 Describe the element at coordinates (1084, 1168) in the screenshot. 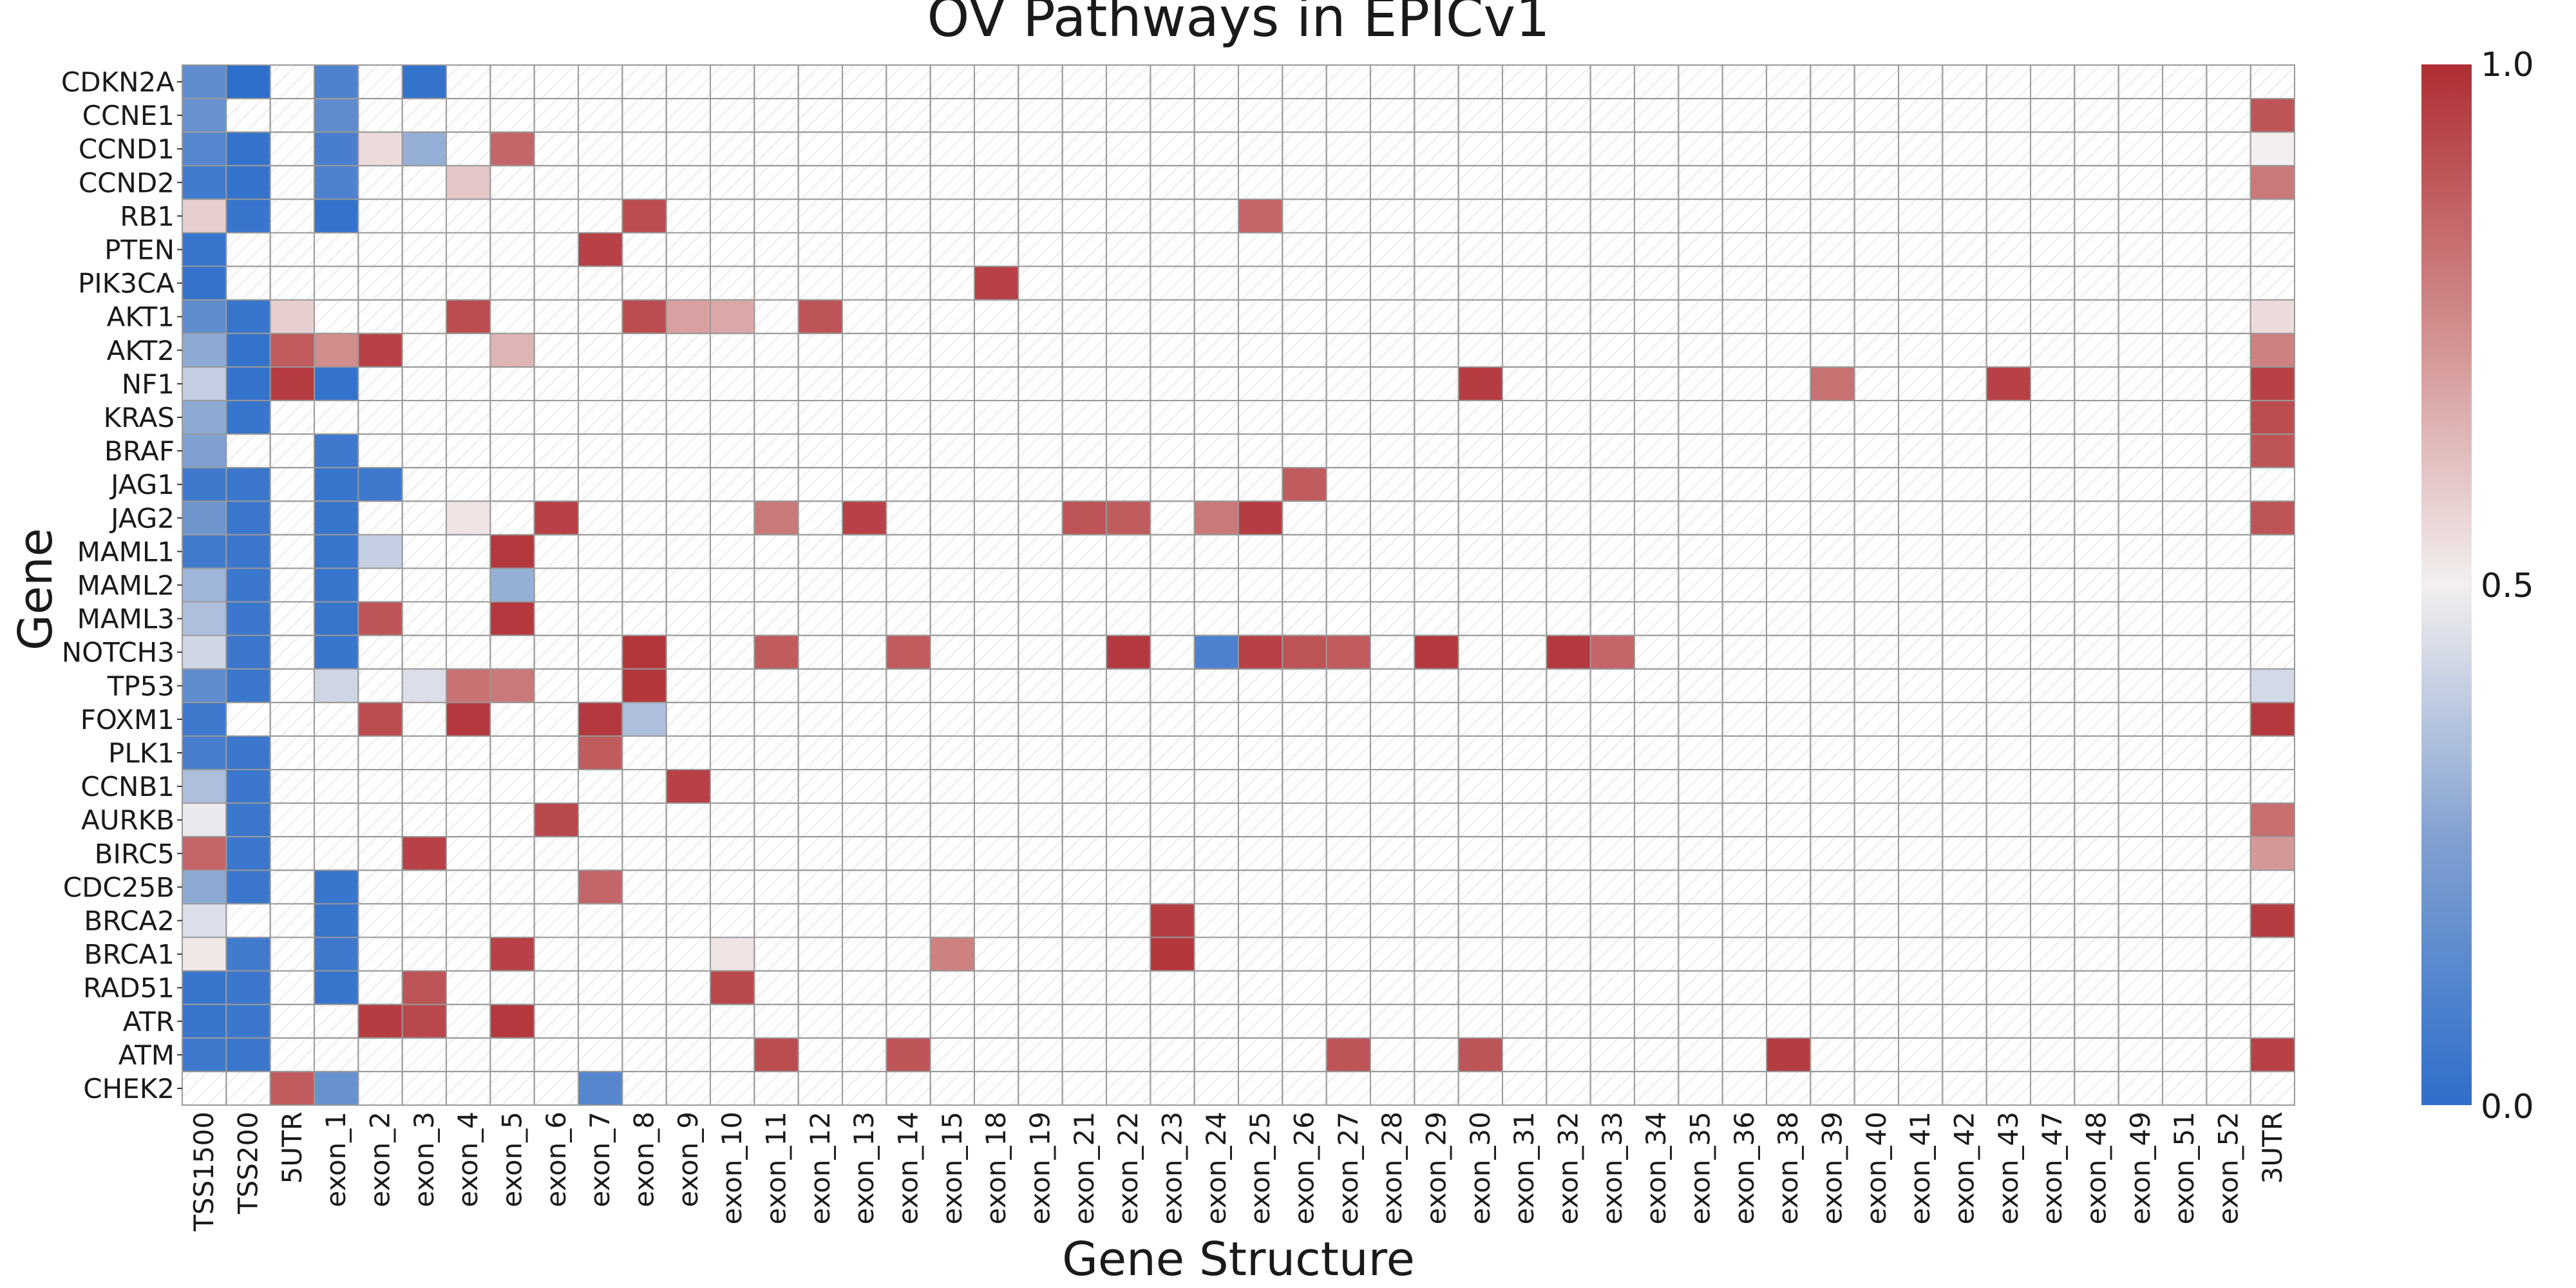

I see `column-label: exon_21` at that location.